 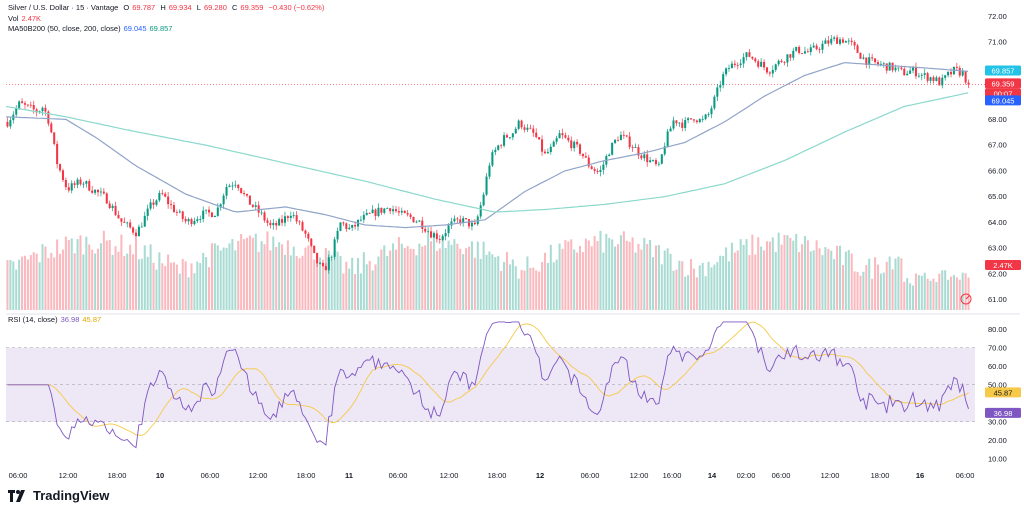 What do you see at coordinates (235, 7) in the screenshot?
I see `close-label: C` at bounding box center [235, 7].